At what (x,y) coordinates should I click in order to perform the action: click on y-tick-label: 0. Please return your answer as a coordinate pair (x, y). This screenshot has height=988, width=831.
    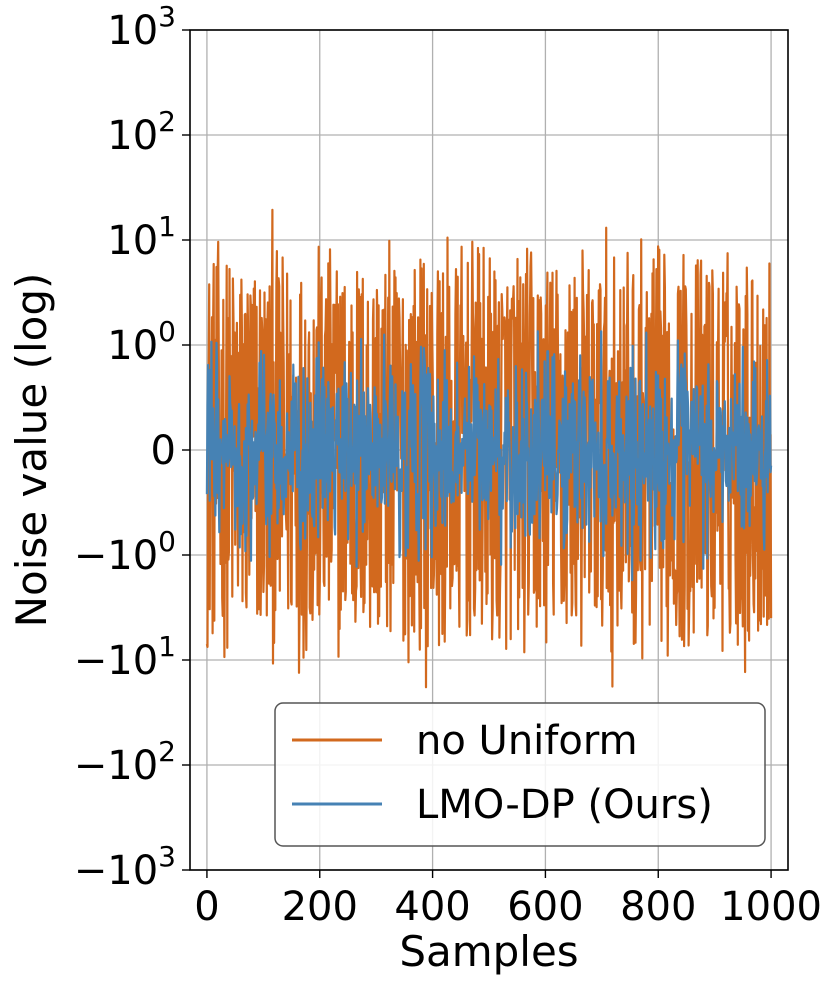
    Looking at the image, I should click on (163, 451).